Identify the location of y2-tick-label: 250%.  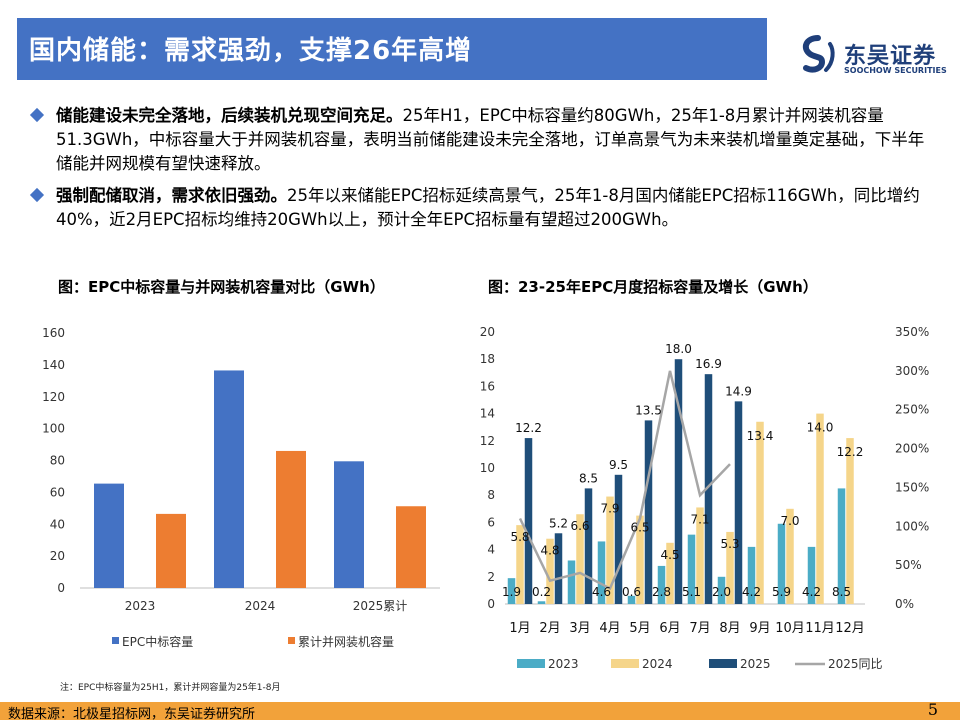
(912, 410).